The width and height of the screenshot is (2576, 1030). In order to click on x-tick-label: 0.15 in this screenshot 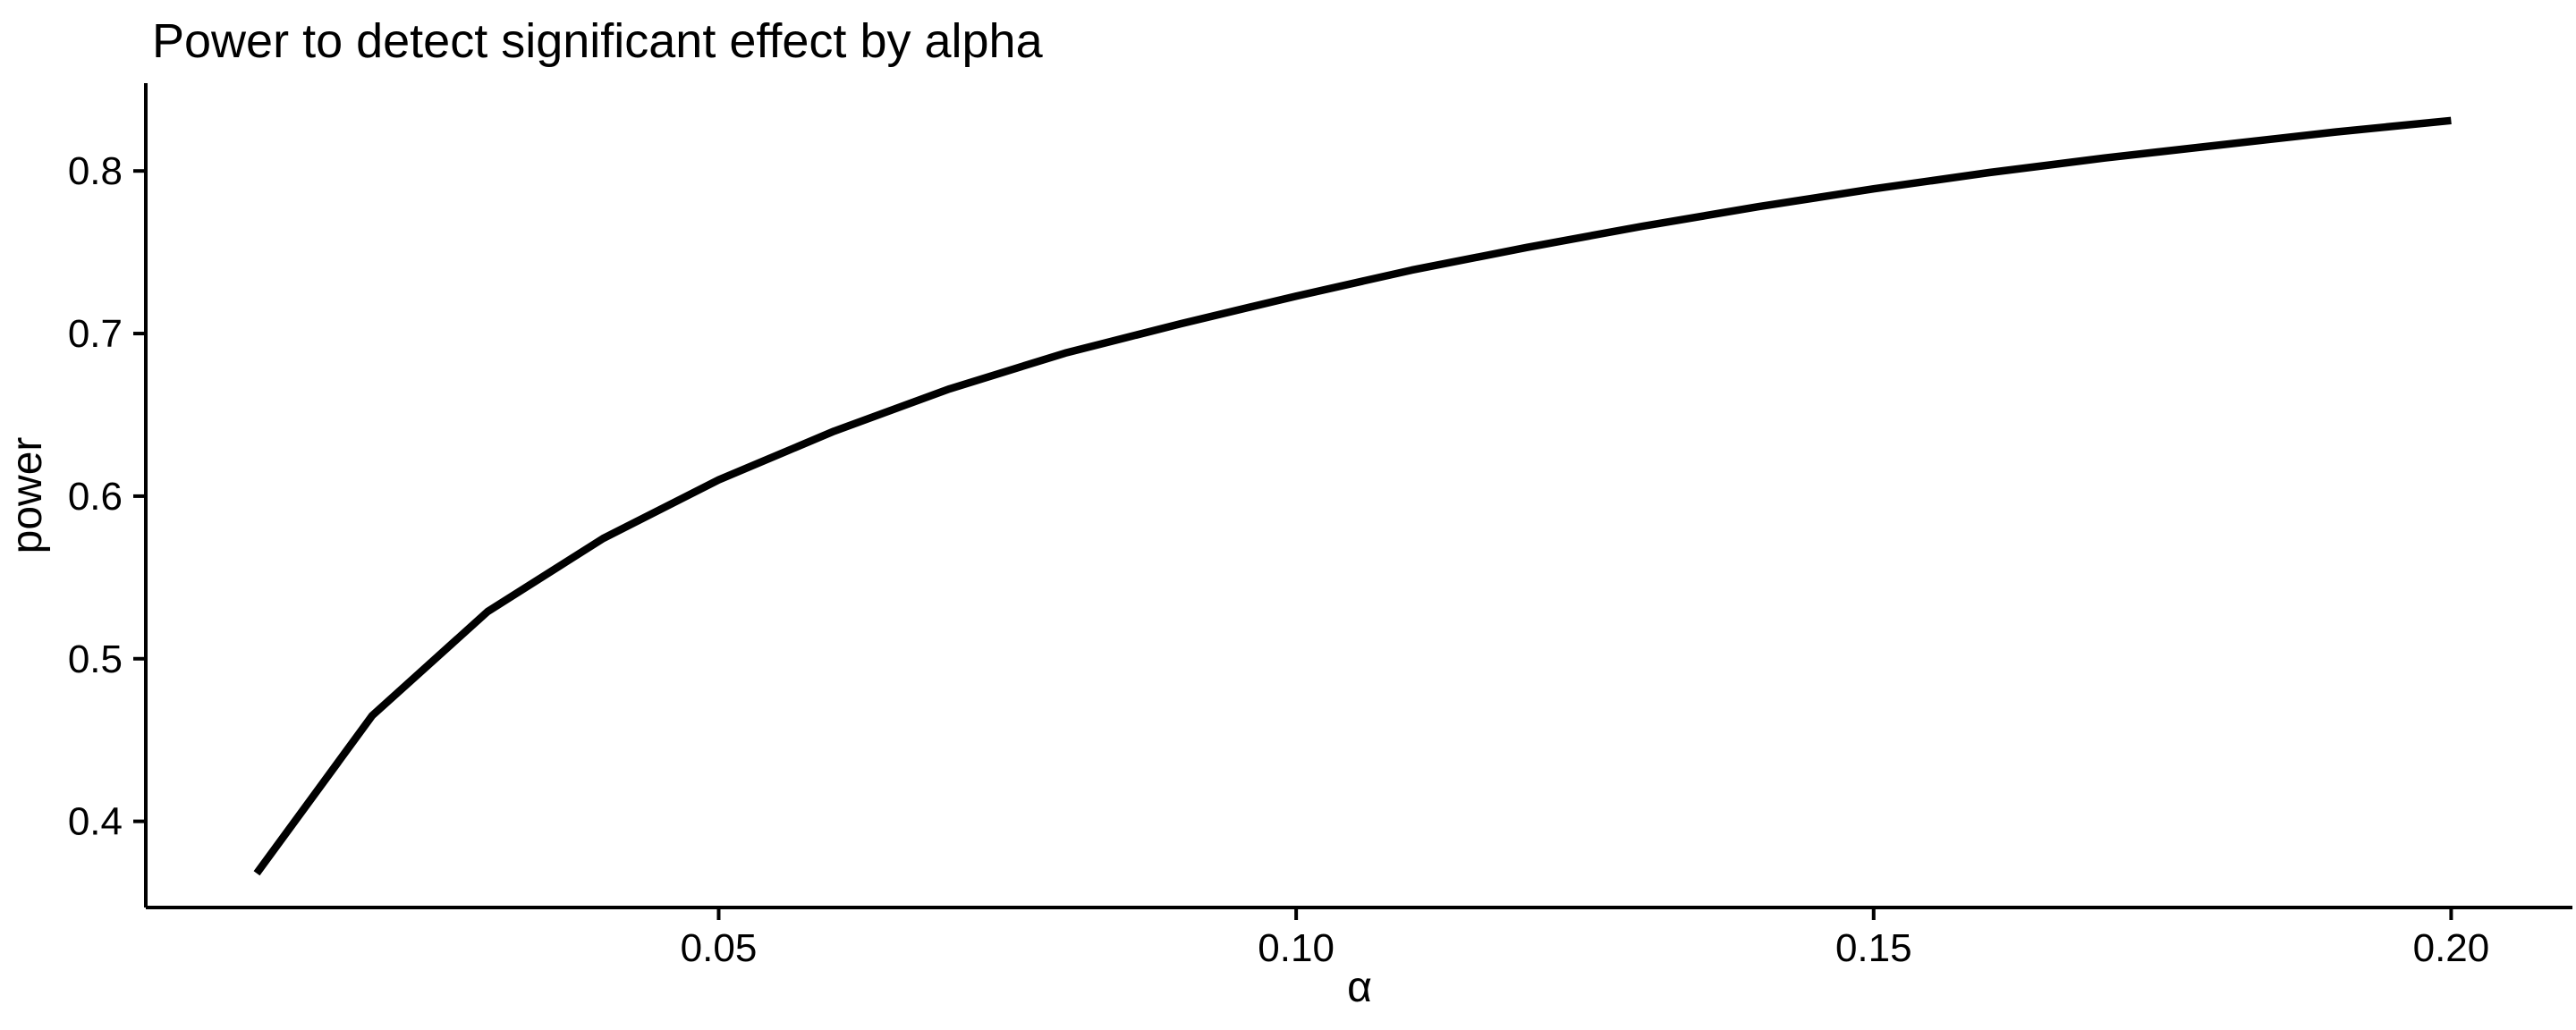, I will do `click(1873, 948)`.